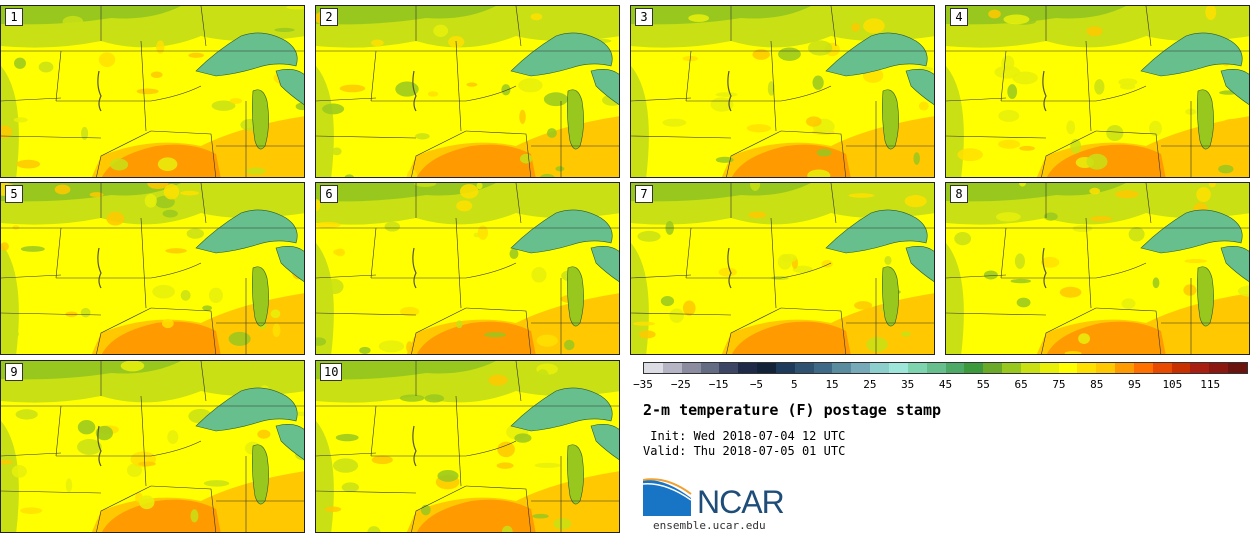 The width and height of the screenshot is (1260, 533). Describe the element at coordinates (870, 384) in the screenshot. I see `colorbar-tick-label: 25` at that location.